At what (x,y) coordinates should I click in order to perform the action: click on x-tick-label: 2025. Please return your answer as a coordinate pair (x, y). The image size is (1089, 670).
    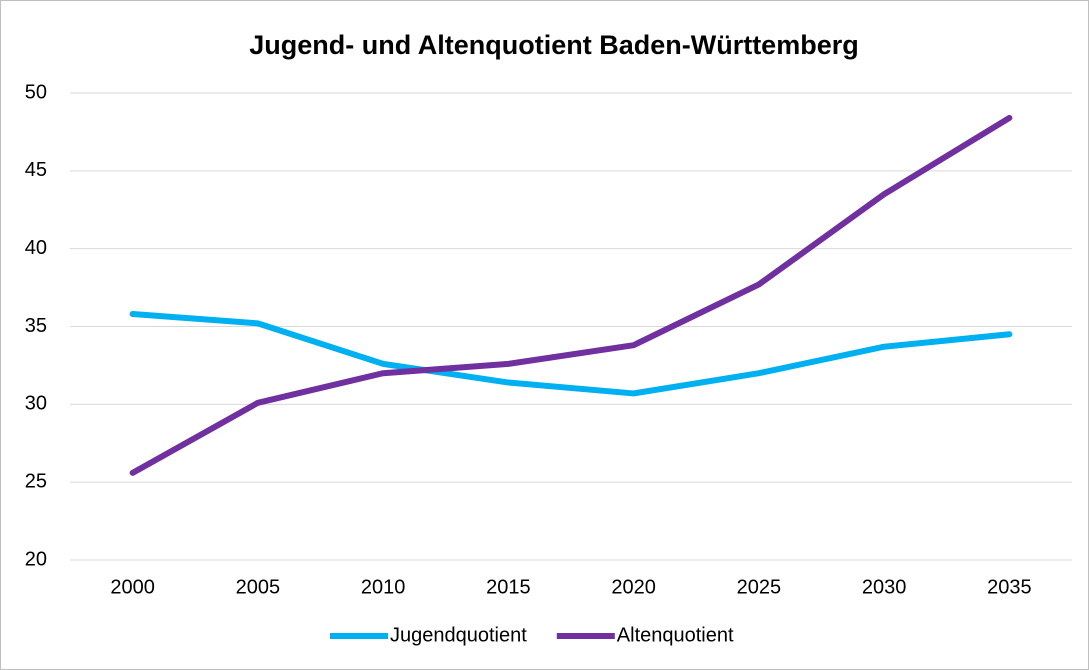
    Looking at the image, I should click on (759, 587).